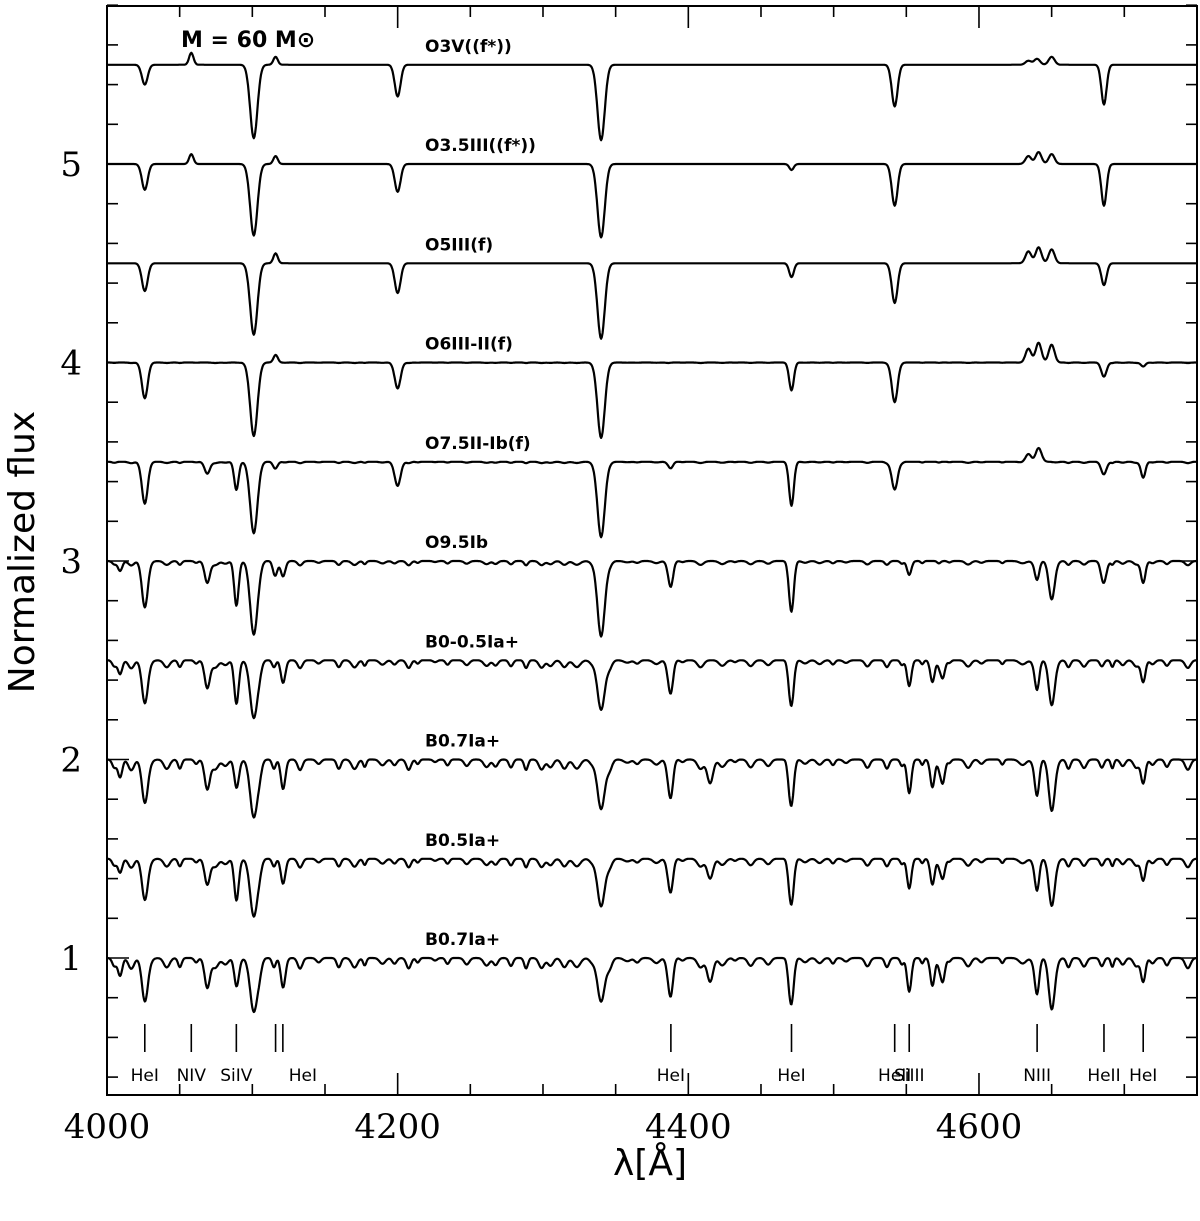 The image size is (1200, 1221). What do you see at coordinates (71, 165) in the screenshot?
I see `y-tick-label: 5` at bounding box center [71, 165].